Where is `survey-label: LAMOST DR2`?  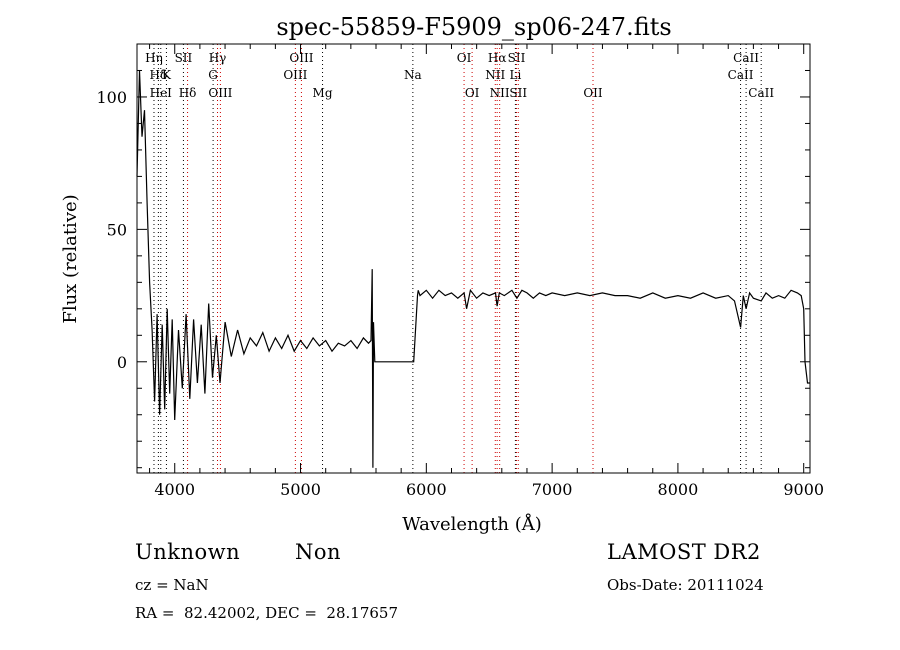 survey-label: LAMOST DR2 is located at coordinates (684, 552).